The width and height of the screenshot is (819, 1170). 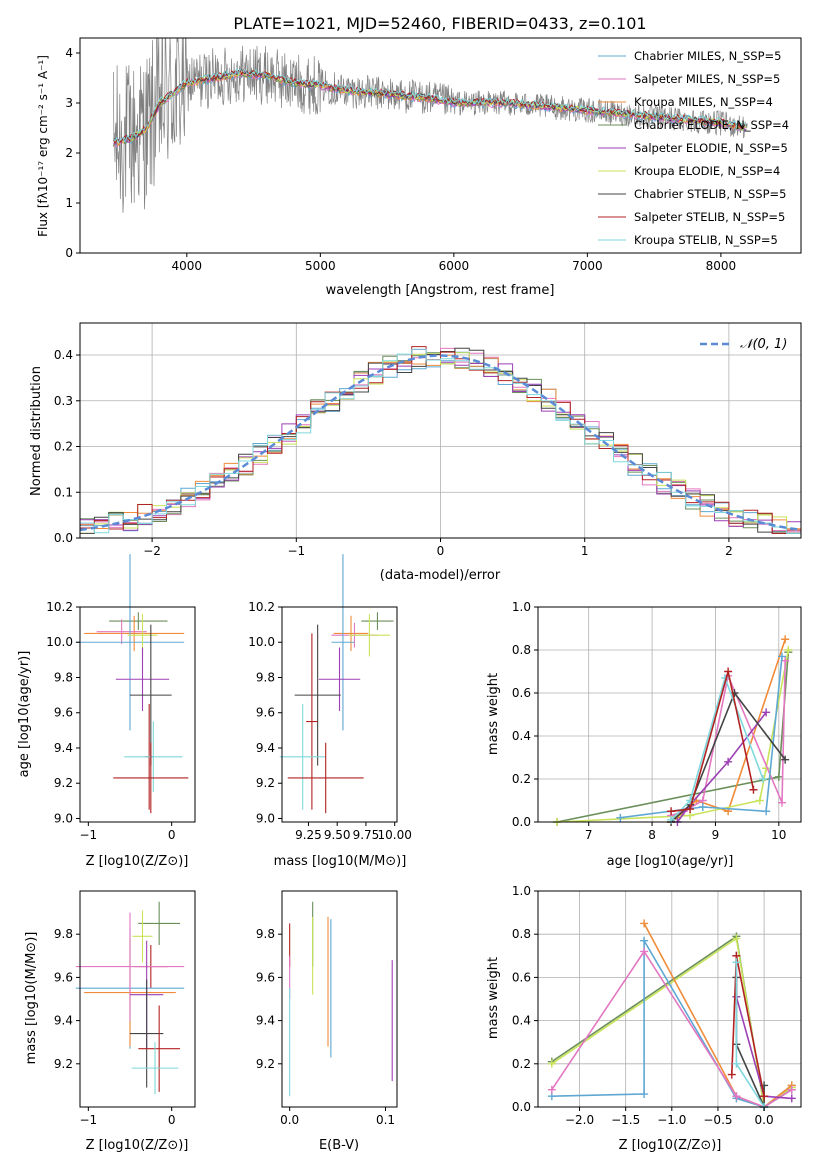 I want to click on x-tick-label: −2.0, so click(x=579, y=1120).